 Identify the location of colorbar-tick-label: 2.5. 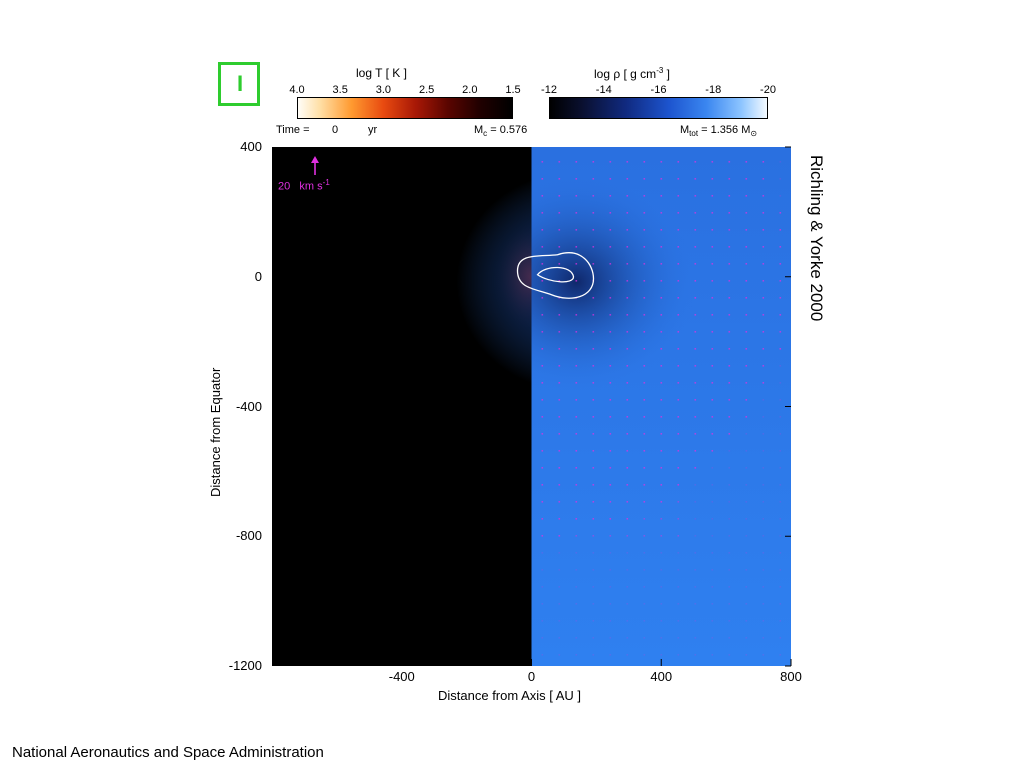
(426, 90).